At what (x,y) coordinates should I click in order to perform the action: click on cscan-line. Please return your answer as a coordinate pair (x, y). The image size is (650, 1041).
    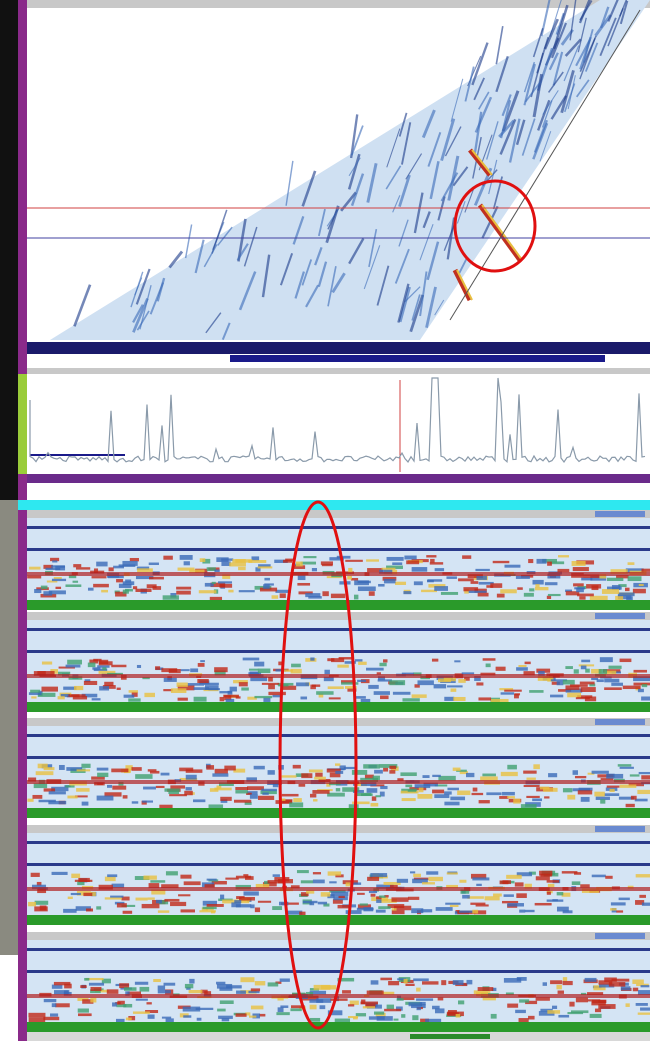
    Looking at the image, I should click on (338, 971).